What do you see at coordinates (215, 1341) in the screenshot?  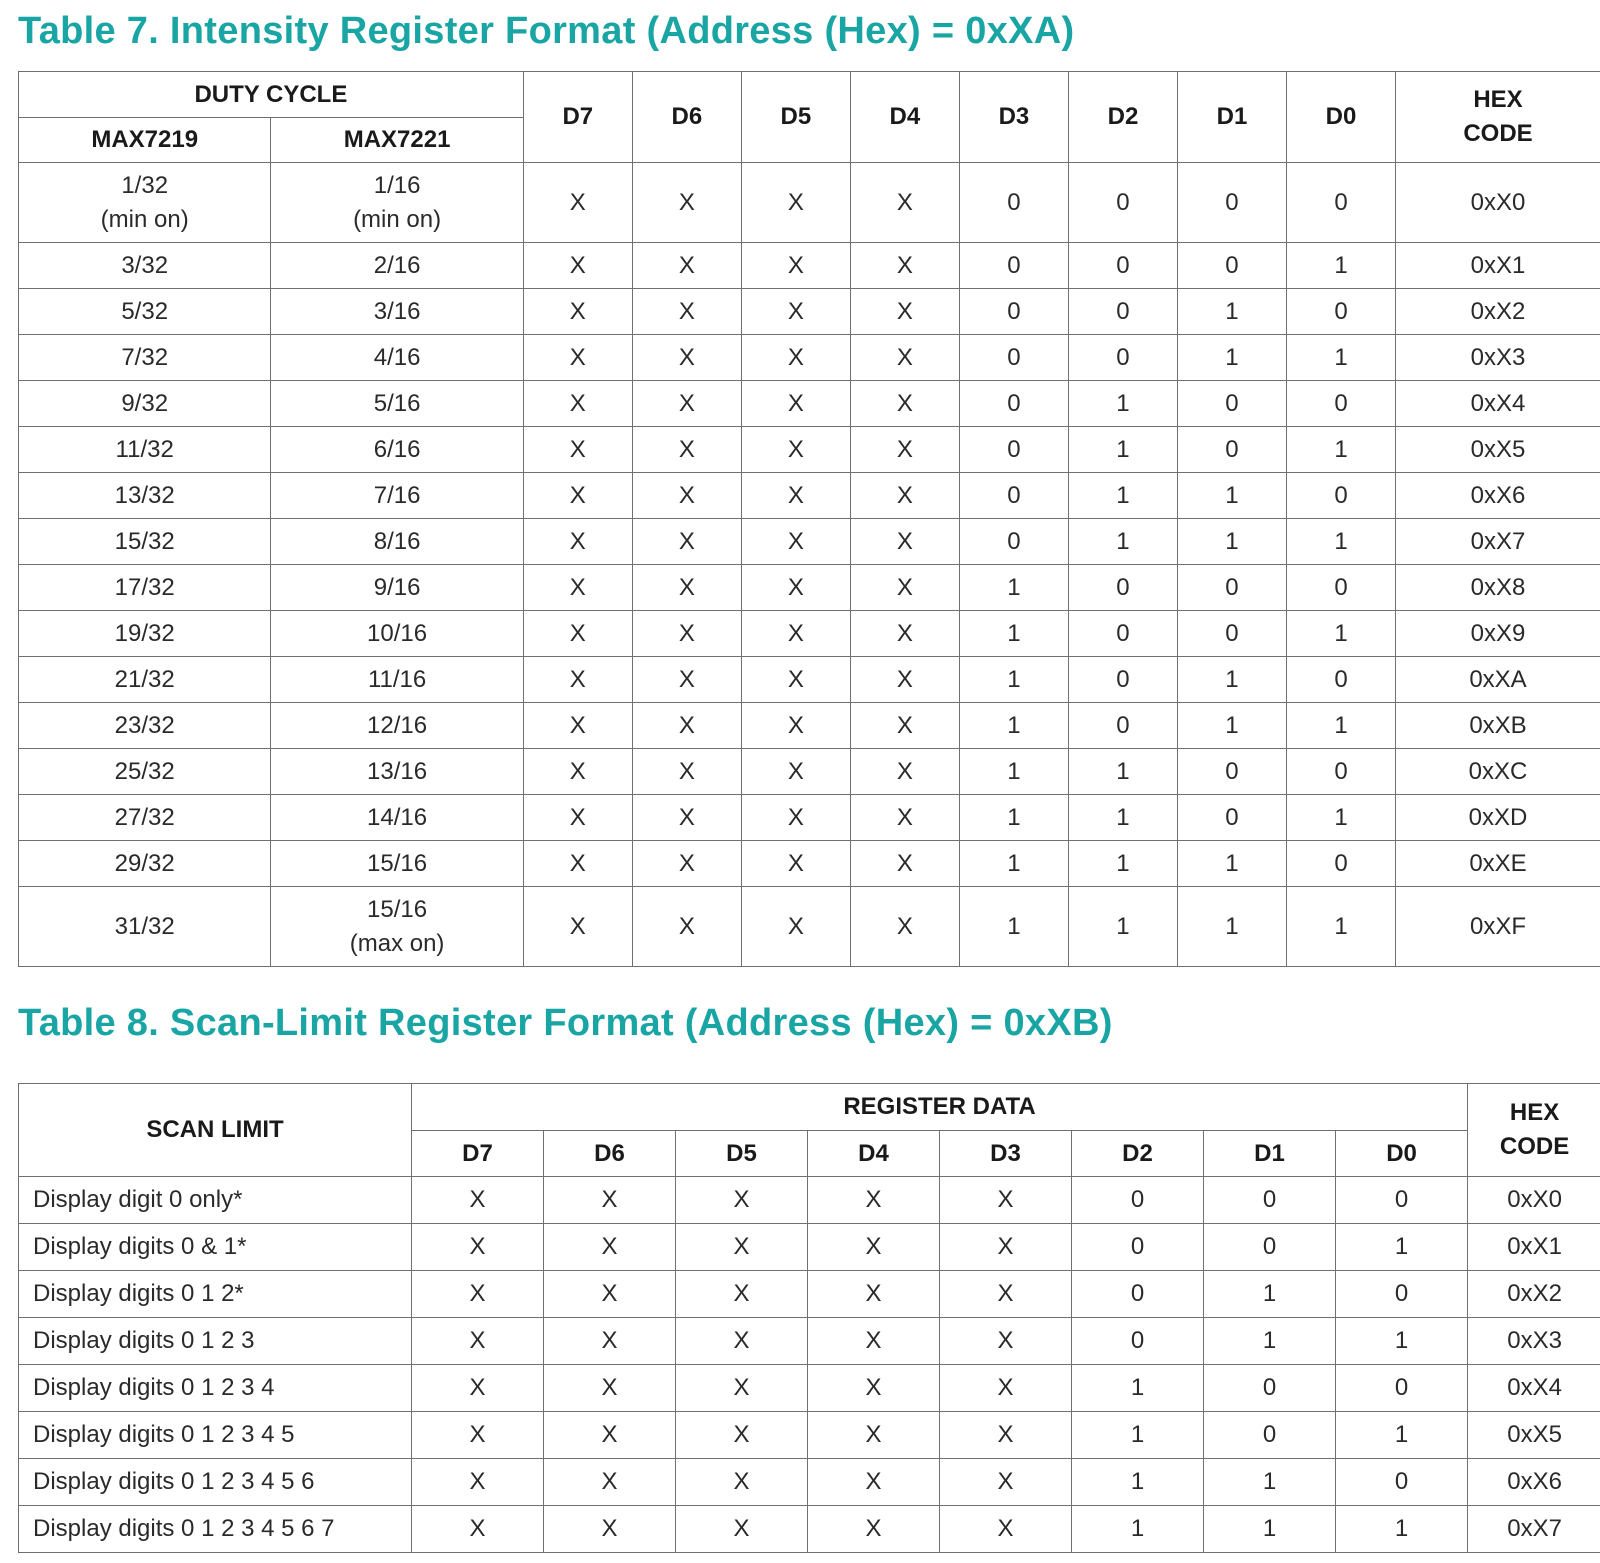 I see `scan-limit-label: Display digits 0 1 2 3` at bounding box center [215, 1341].